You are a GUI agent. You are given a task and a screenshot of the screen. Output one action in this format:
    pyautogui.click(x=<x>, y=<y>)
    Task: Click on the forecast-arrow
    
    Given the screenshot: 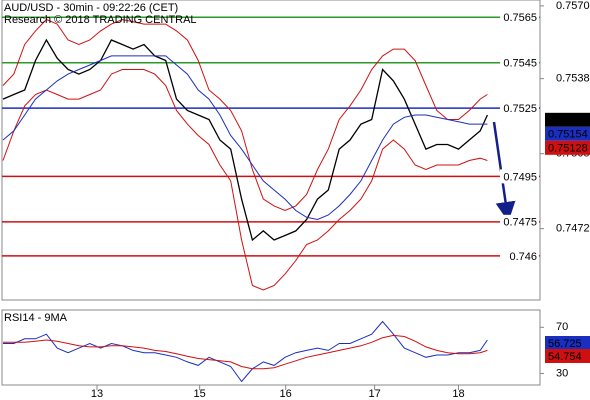 What is the action you would take?
    pyautogui.click(x=504, y=171)
    